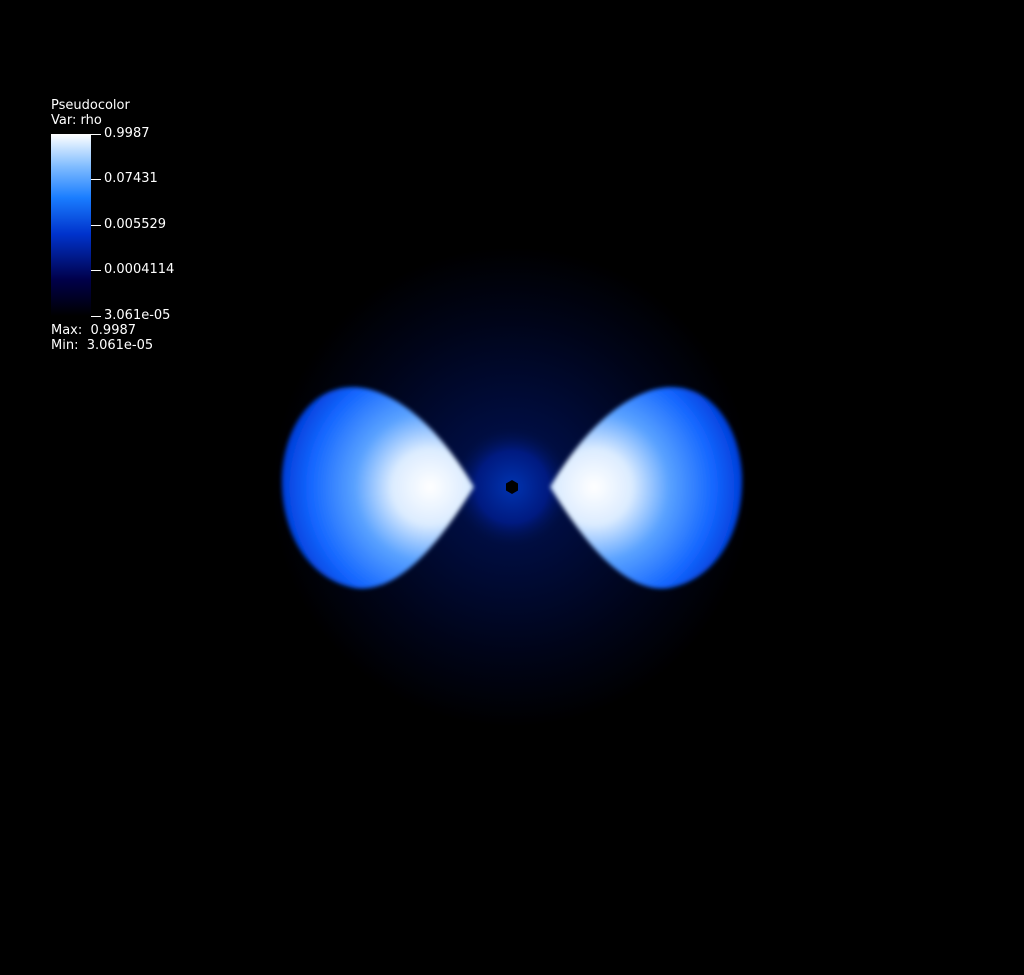 The width and height of the screenshot is (1024, 975). Describe the element at coordinates (646, 488) in the screenshot. I see `density-lobe-right` at that location.